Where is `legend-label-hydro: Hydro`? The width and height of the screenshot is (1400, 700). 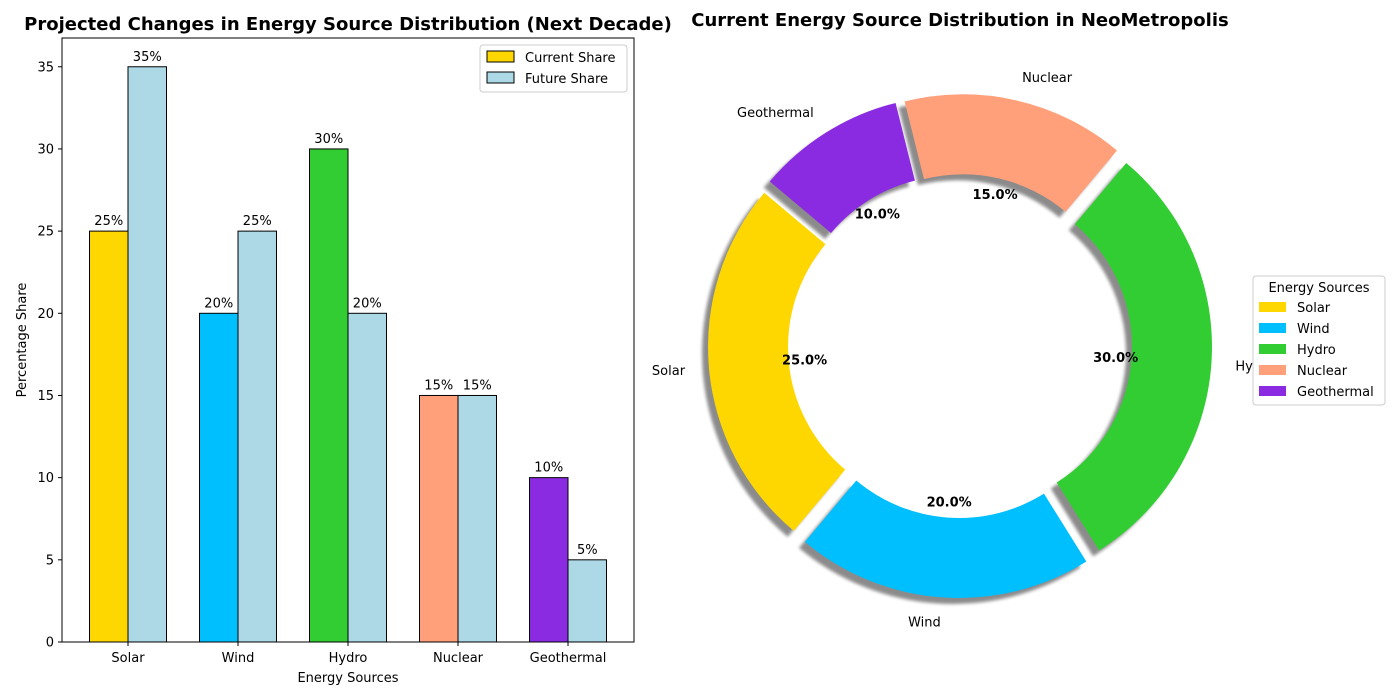
legend-label-hydro: Hydro is located at coordinates (1316, 350).